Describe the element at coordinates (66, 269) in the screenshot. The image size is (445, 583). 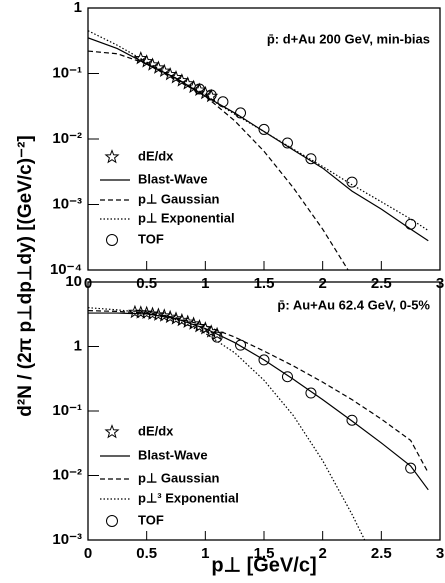
I see `y-tick-label: 10⁻⁴` at that location.